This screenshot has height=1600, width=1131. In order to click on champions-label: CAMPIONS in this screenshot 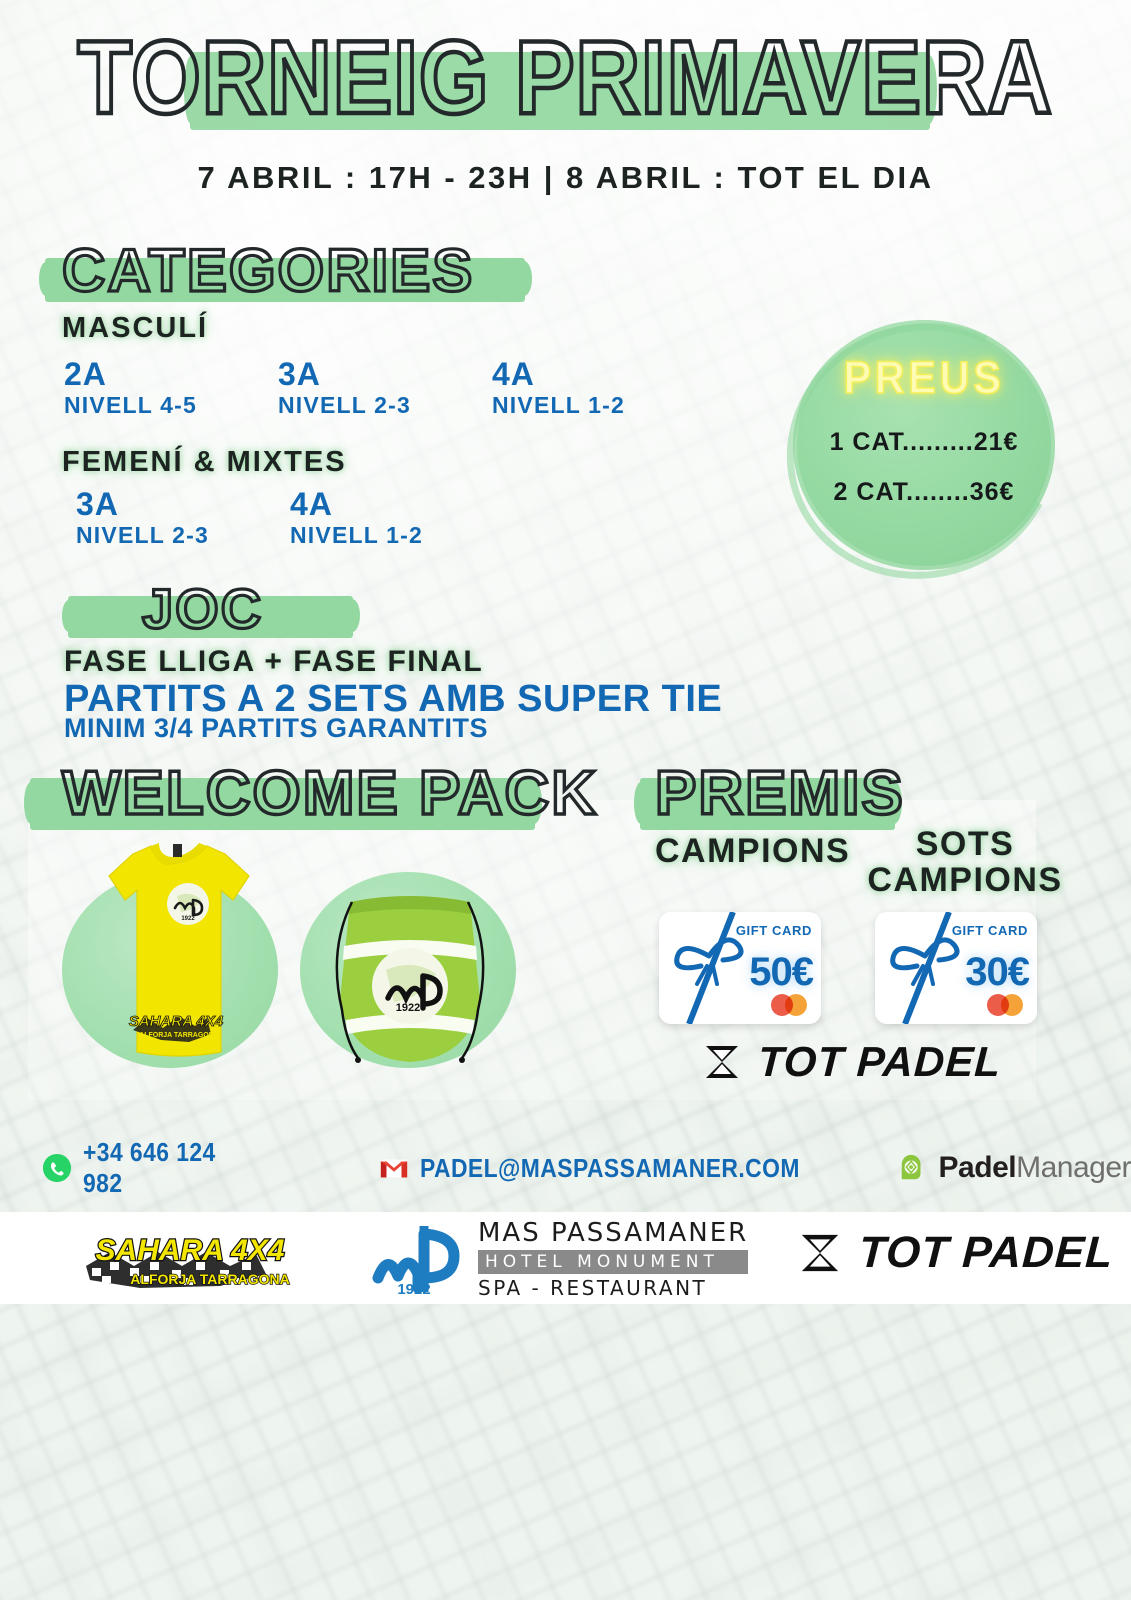, I will do `click(753, 851)`.